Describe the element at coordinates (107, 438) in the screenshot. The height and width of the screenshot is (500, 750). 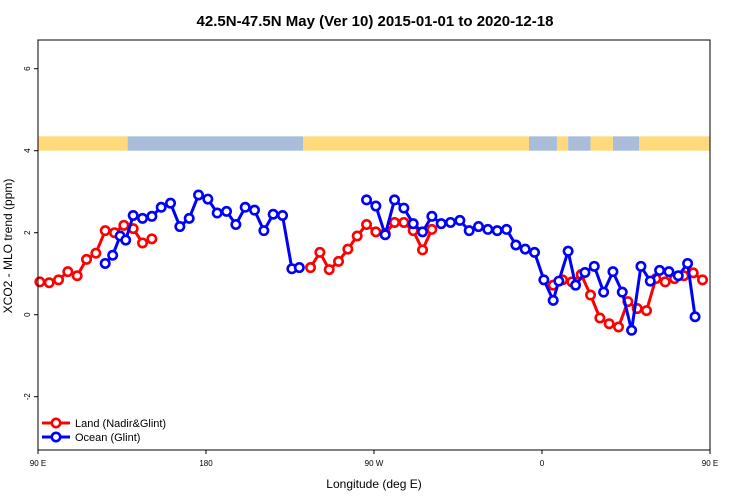
I see `legend-label: Ocean (Glint)` at that location.